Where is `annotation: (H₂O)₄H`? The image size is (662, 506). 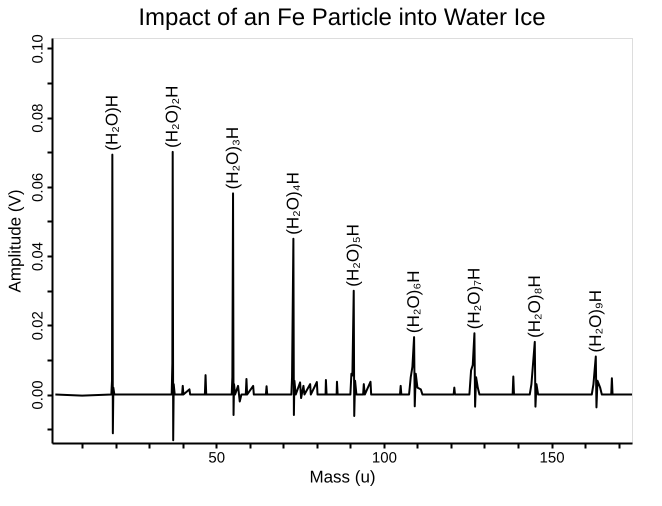 annotation: (H₂O)₄H is located at coordinates (292, 203).